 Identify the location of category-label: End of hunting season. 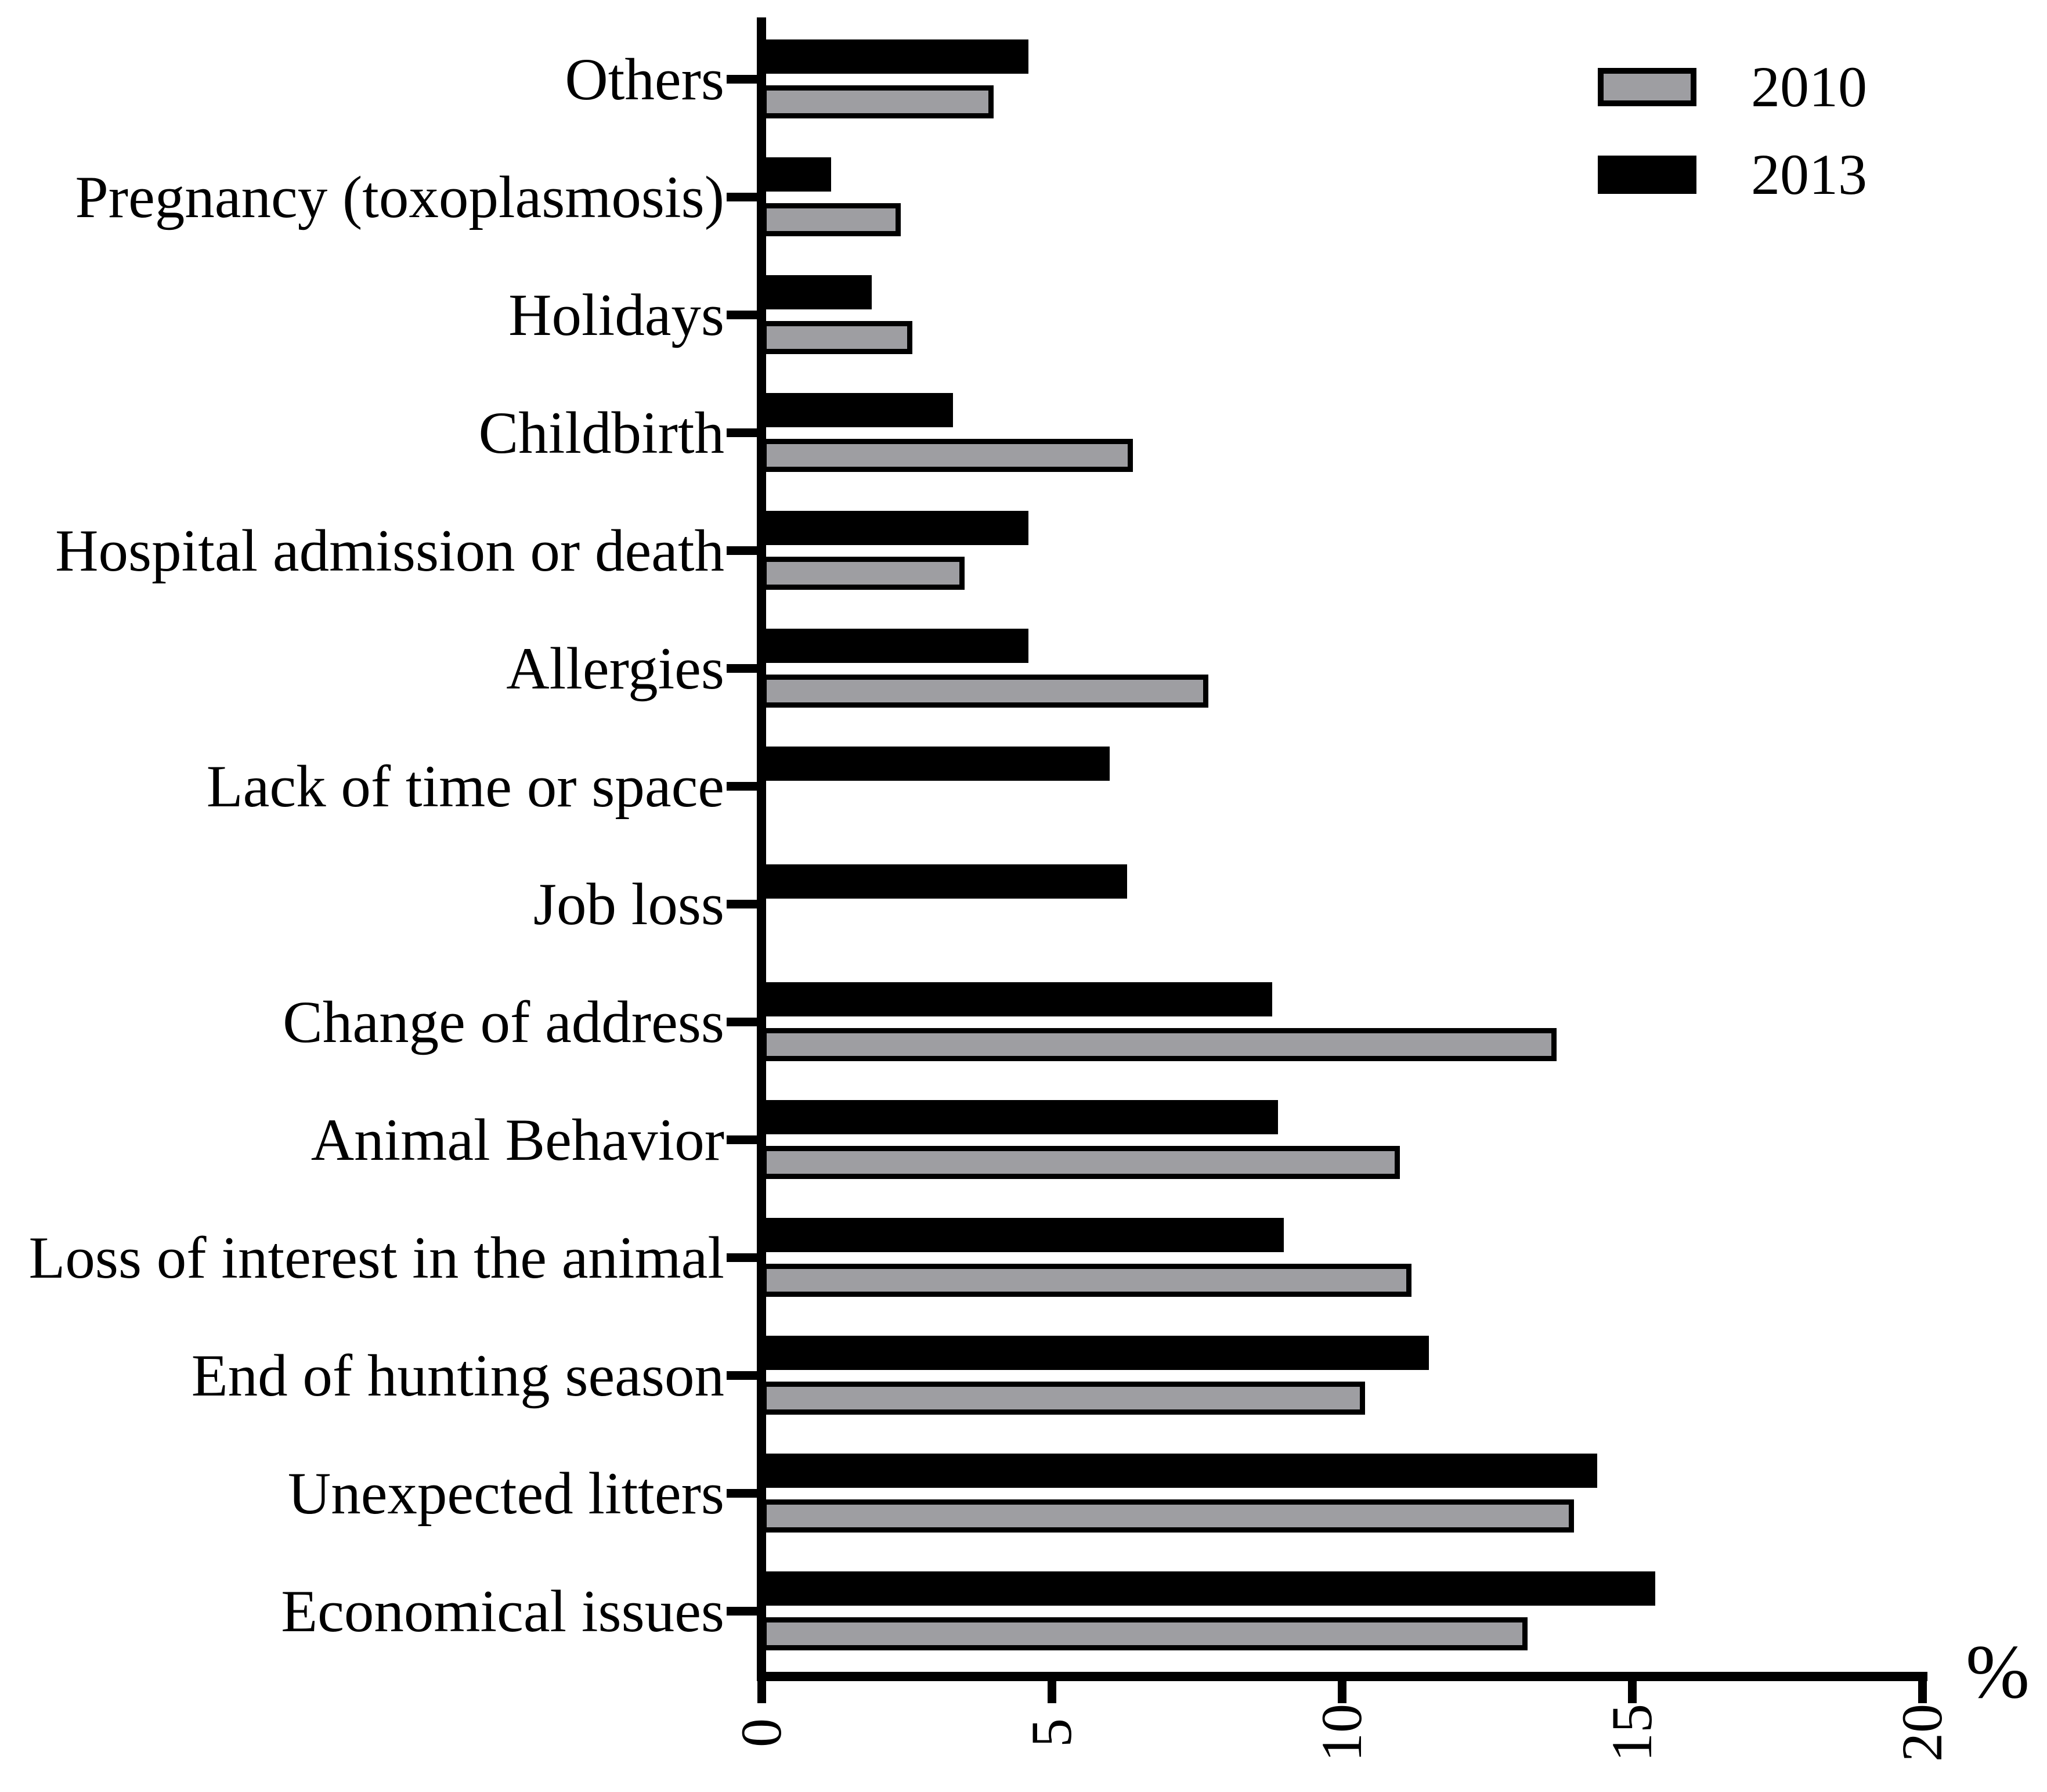
(457, 1375).